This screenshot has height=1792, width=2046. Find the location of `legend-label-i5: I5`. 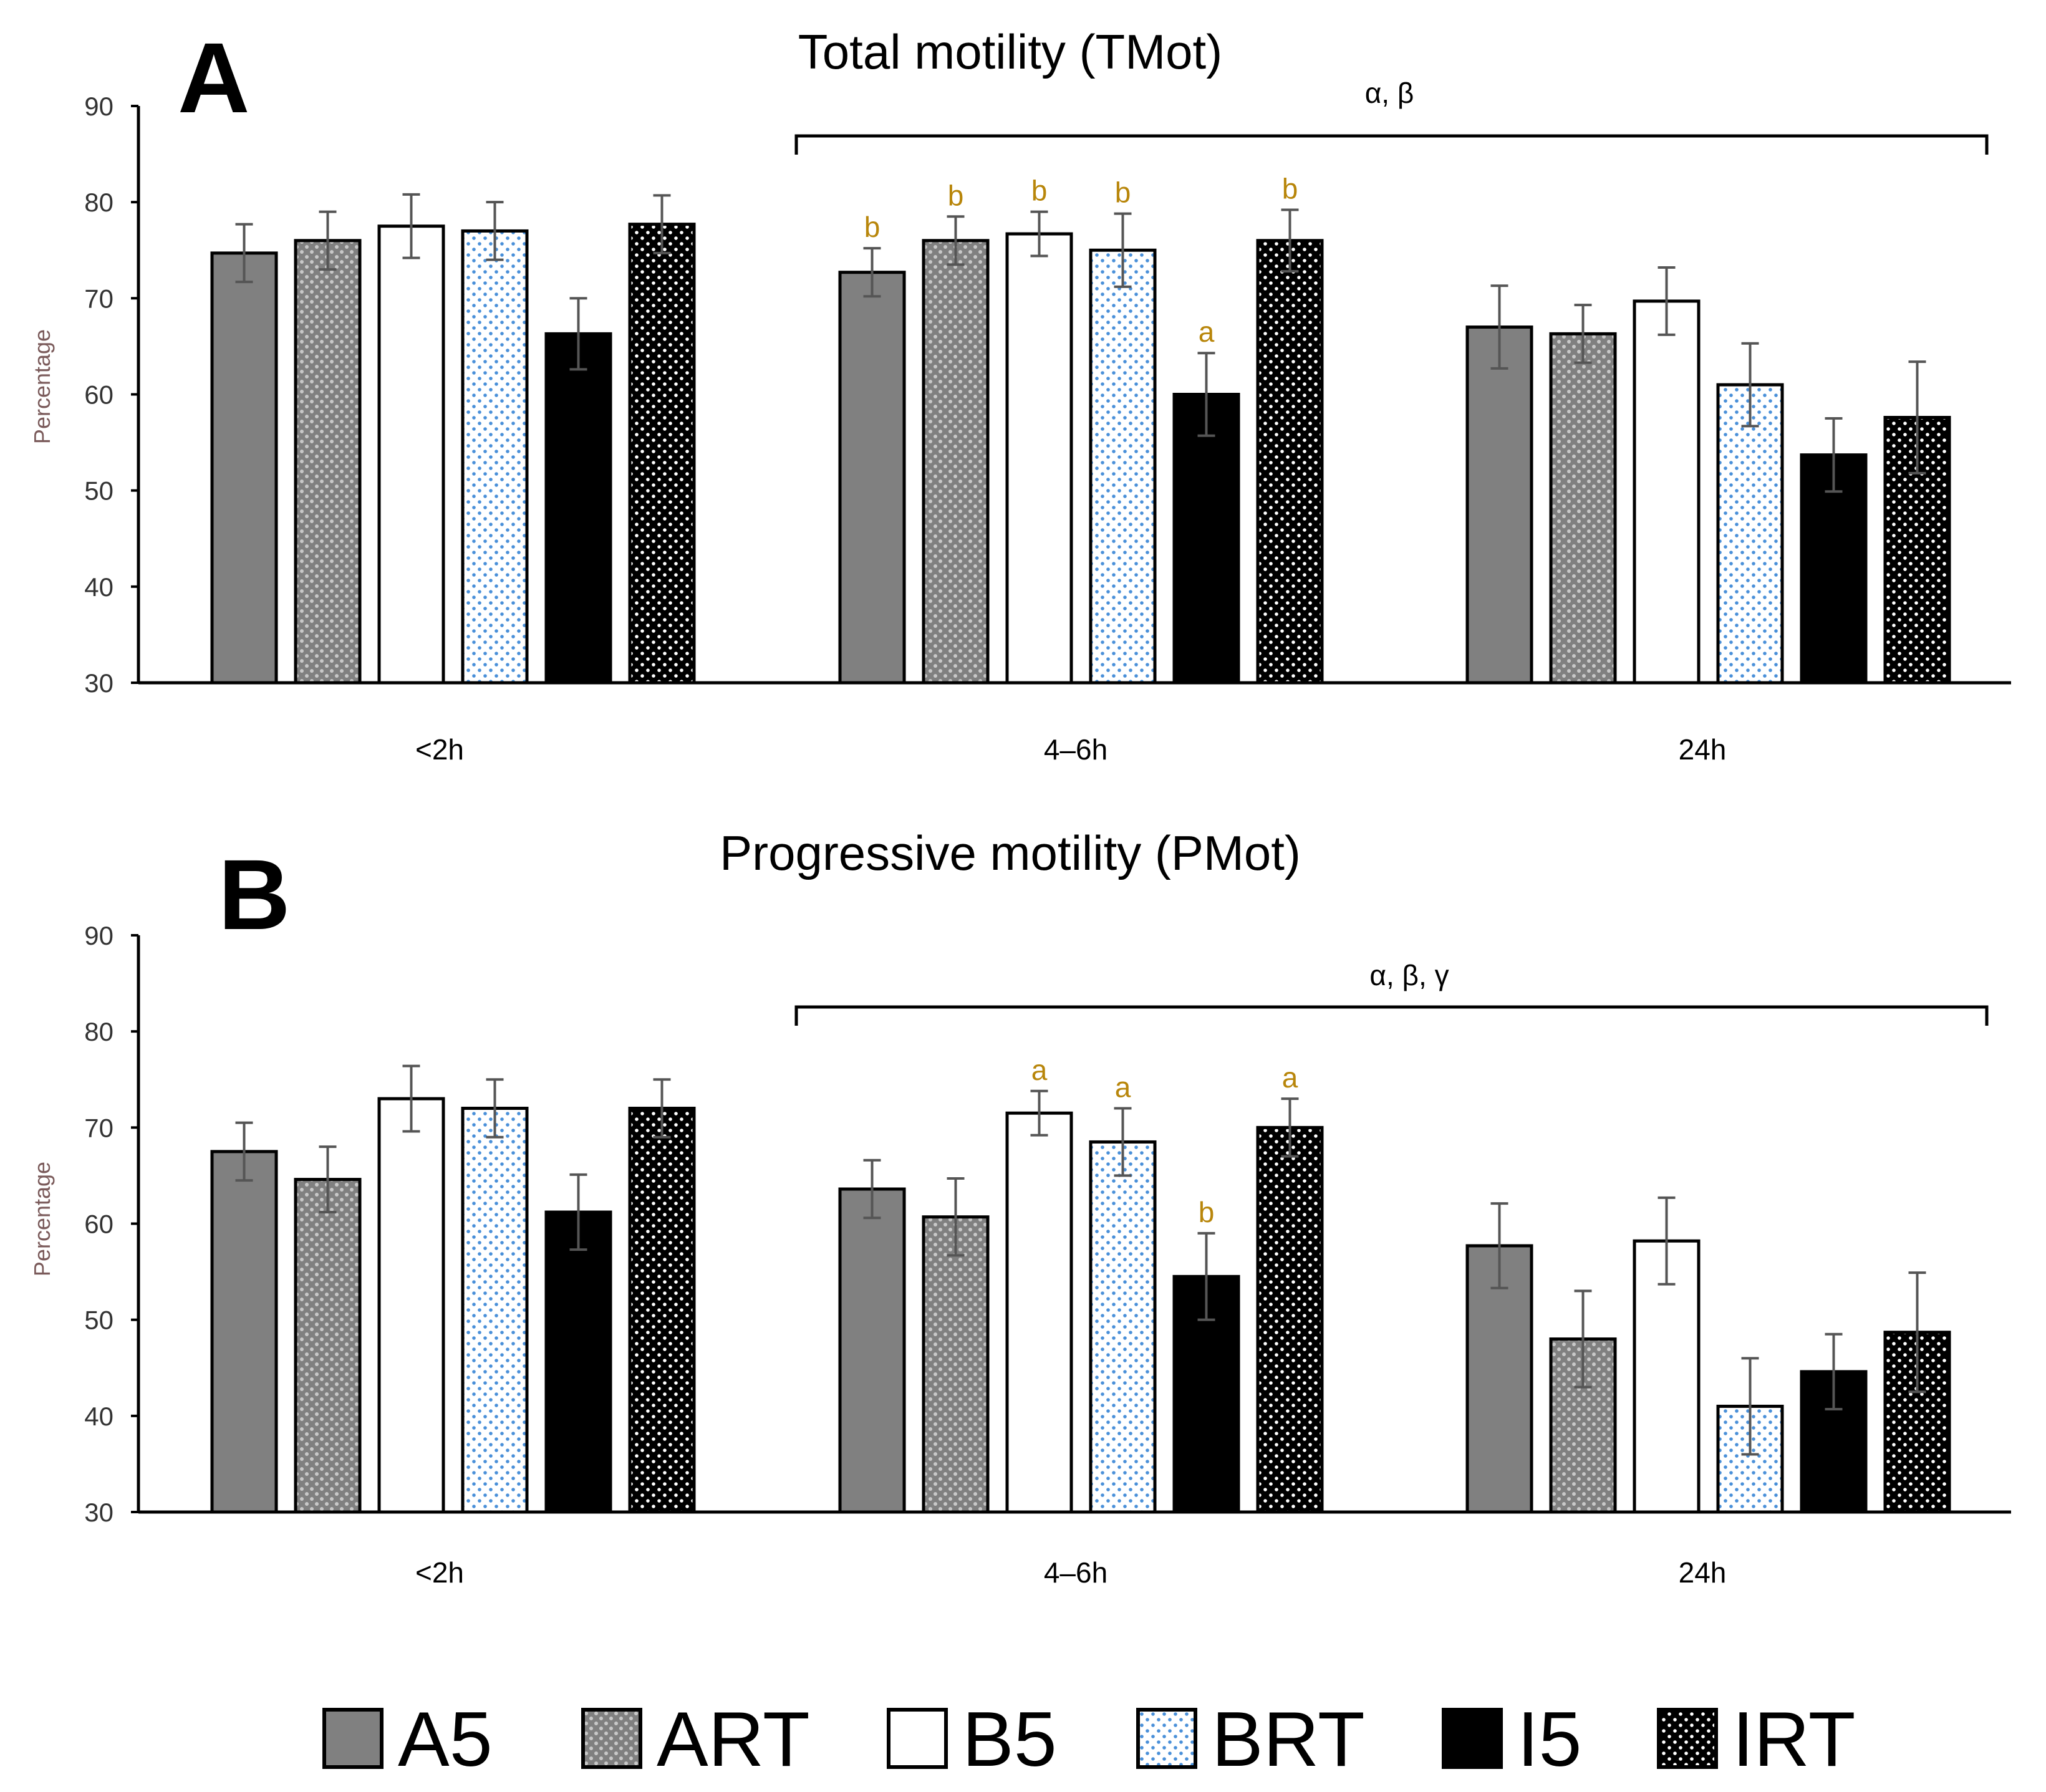

legend-label-i5: I5 is located at coordinates (1549, 1740).